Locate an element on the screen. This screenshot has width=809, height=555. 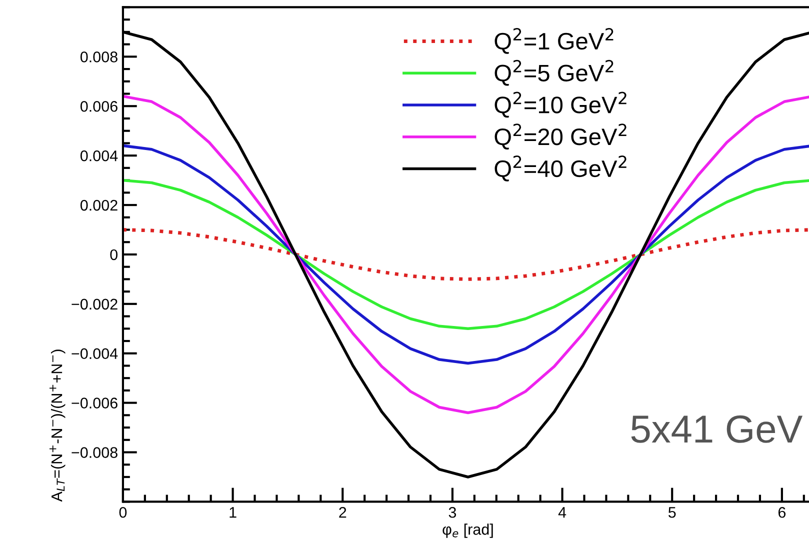
y-tick-label: 0 is located at coordinates (114, 254).